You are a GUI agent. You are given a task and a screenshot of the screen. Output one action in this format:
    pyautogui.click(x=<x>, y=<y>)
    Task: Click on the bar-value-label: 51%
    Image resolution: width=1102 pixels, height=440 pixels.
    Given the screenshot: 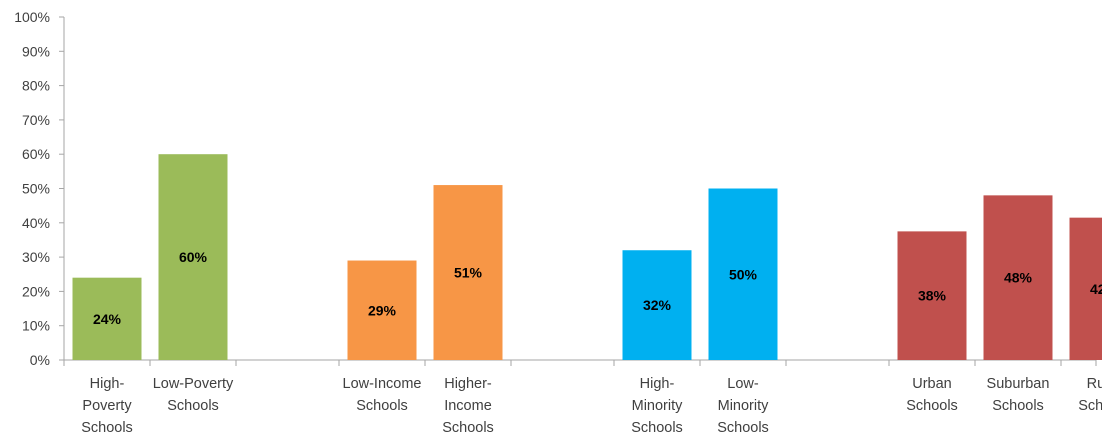 What is the action you would take?
    pyautogui.click(x=468, y=273)
    